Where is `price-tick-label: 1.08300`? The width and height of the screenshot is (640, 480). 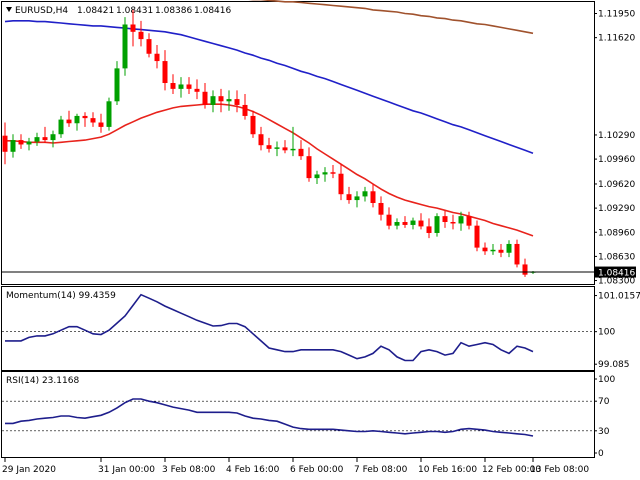 price-tick-label: 1.08300 is located at coordinates (616, 282).